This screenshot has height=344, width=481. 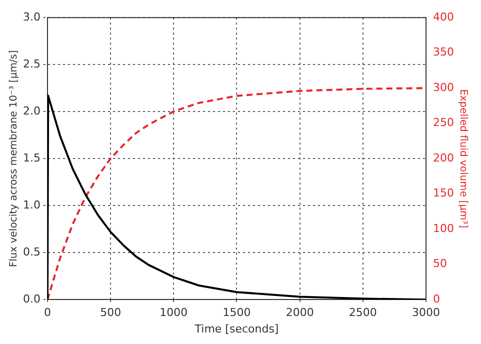 I want to click on y-tick-label: 0.5, so click(x=31, y=251).